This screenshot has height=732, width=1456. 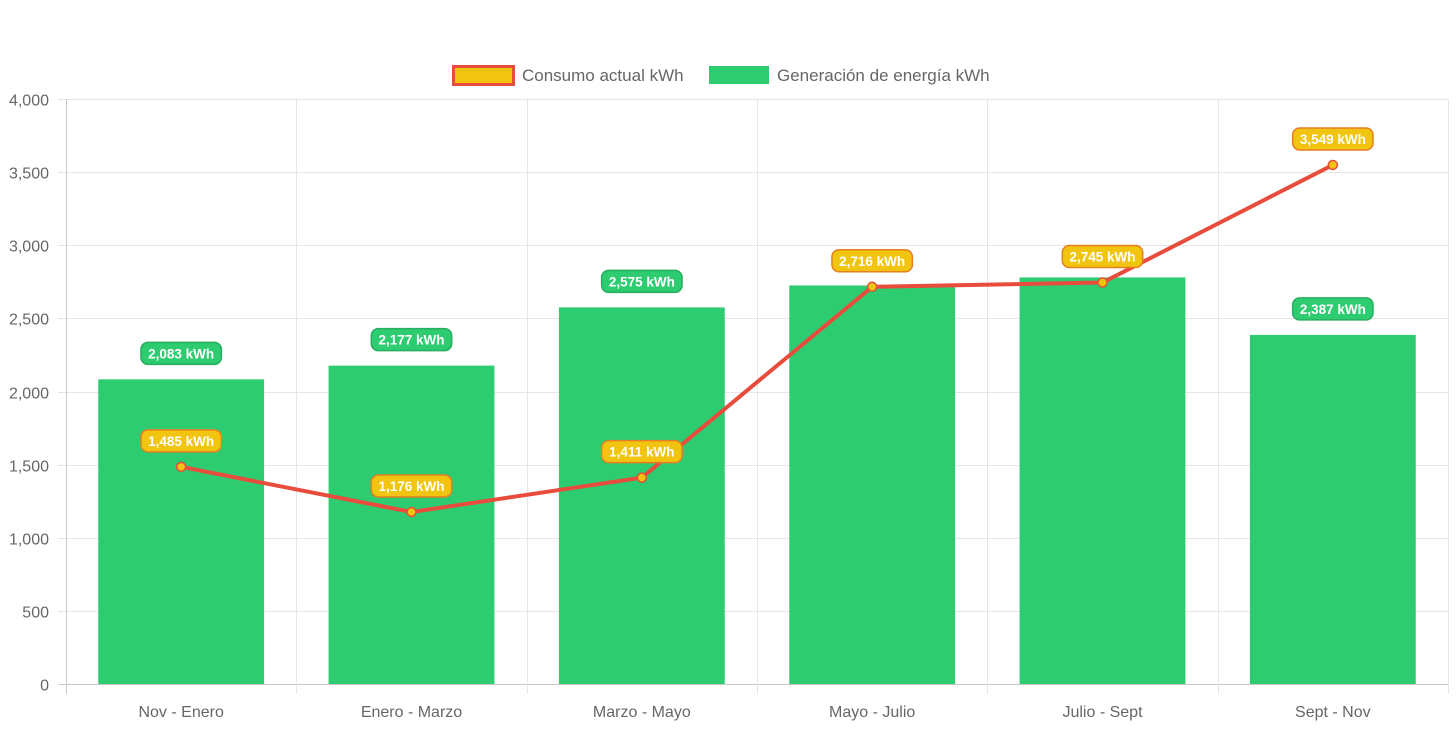 What do you see at coordinates (1102, 712) in the screenshot?
I see `x-tick-label: Julio - Sept` at bounding box center [1102, 712].